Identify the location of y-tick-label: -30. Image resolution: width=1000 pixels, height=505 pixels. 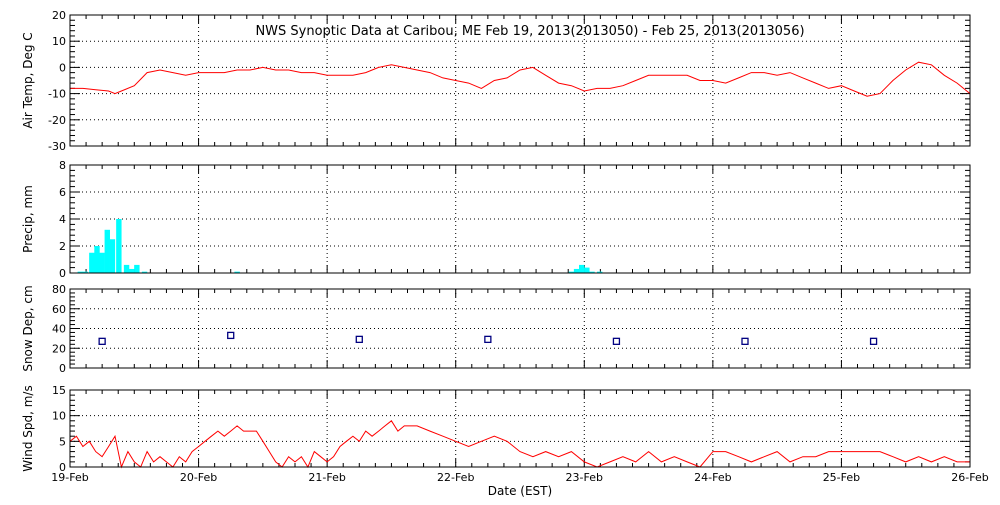
(57, 146).